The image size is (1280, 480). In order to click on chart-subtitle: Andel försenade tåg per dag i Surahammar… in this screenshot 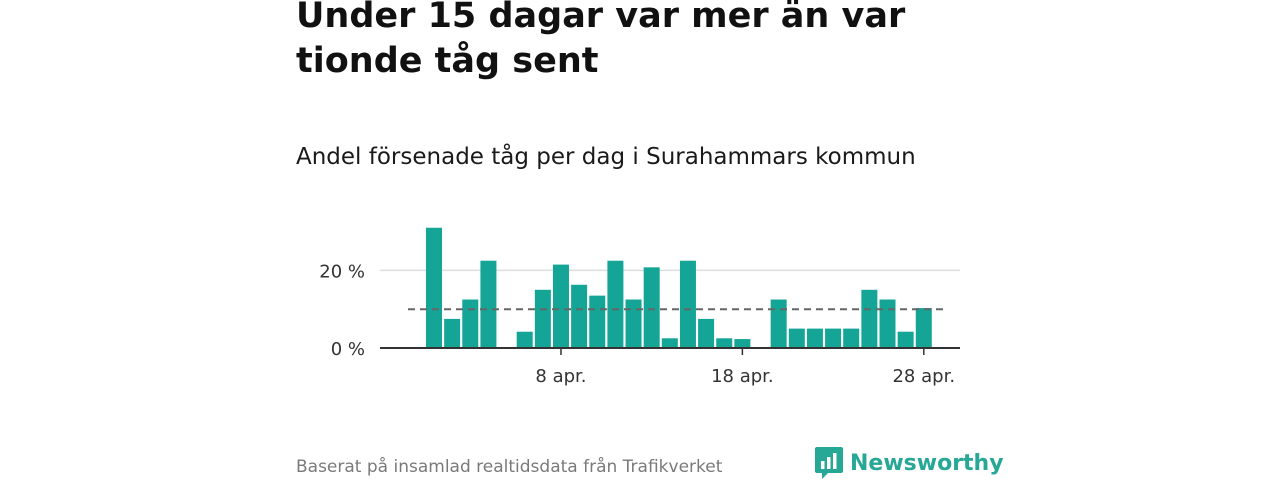, I will do `click(606, 157)`.